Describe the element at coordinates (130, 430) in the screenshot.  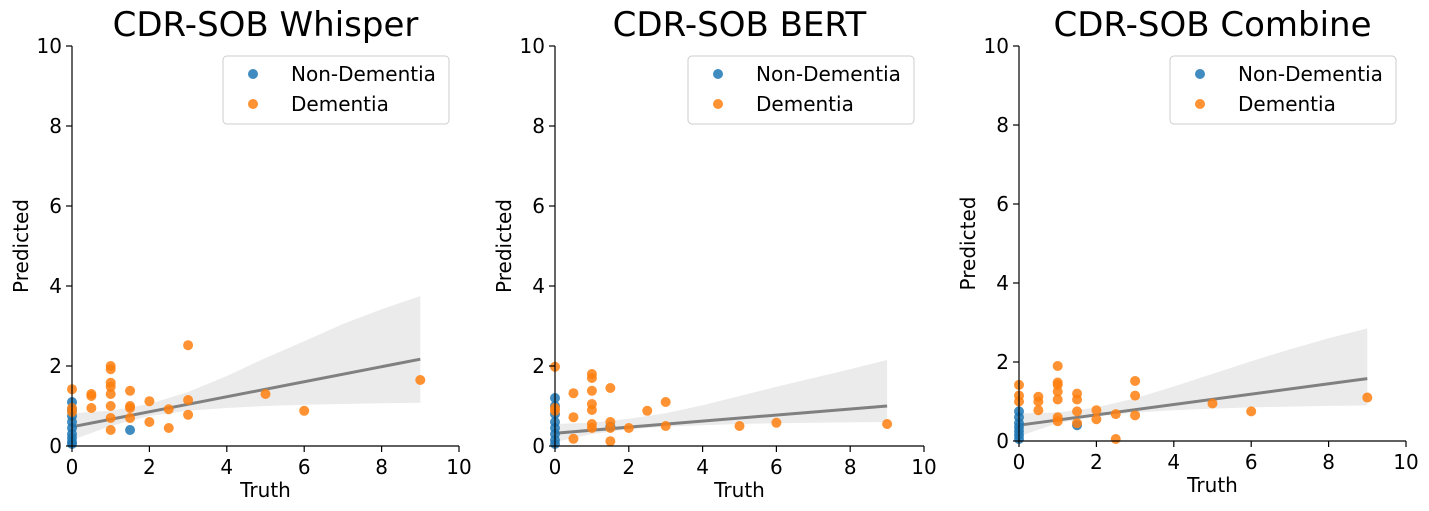
I see `non-dementia-point` at that location.